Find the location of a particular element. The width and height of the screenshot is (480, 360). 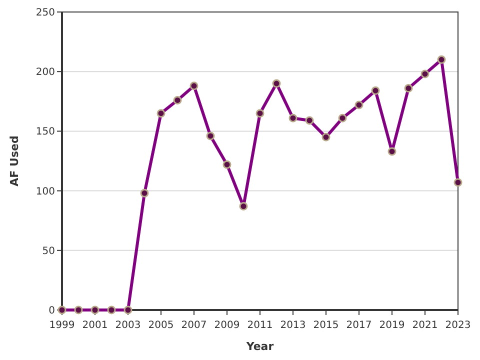

x-tick-label: 2003 is located at coordinates (128, 325).